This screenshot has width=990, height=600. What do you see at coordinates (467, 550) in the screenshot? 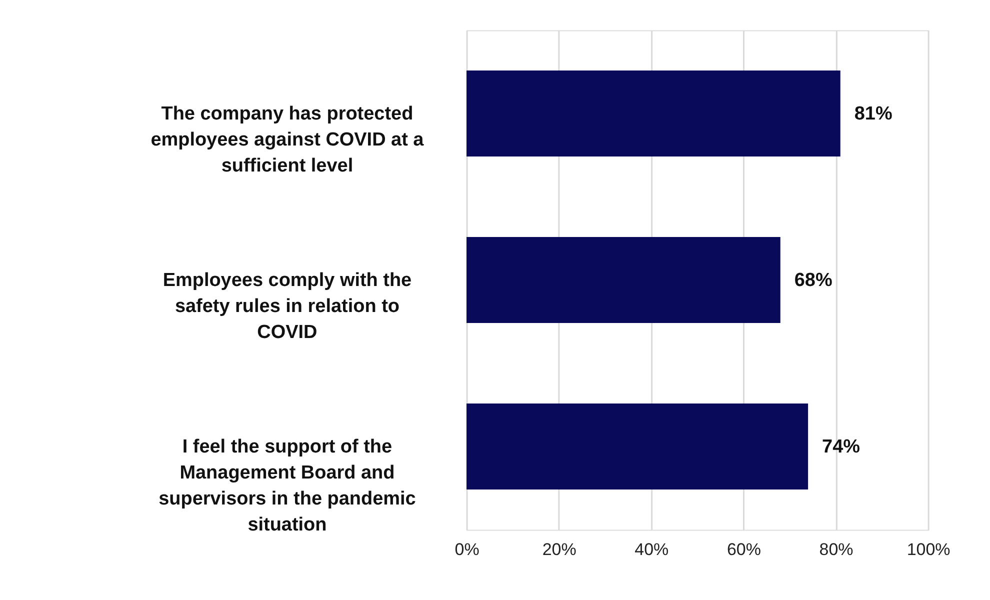
I see `x-tick-label: 0%` at bounding box center [467, 550].